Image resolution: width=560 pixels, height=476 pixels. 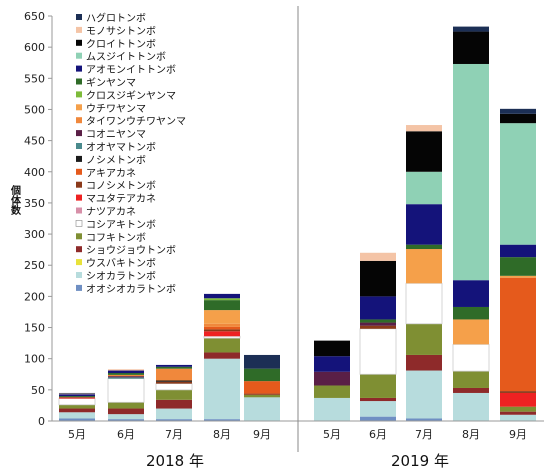 I want to click on legend-label: マユタテアカネ, so click(x=121, y=199).